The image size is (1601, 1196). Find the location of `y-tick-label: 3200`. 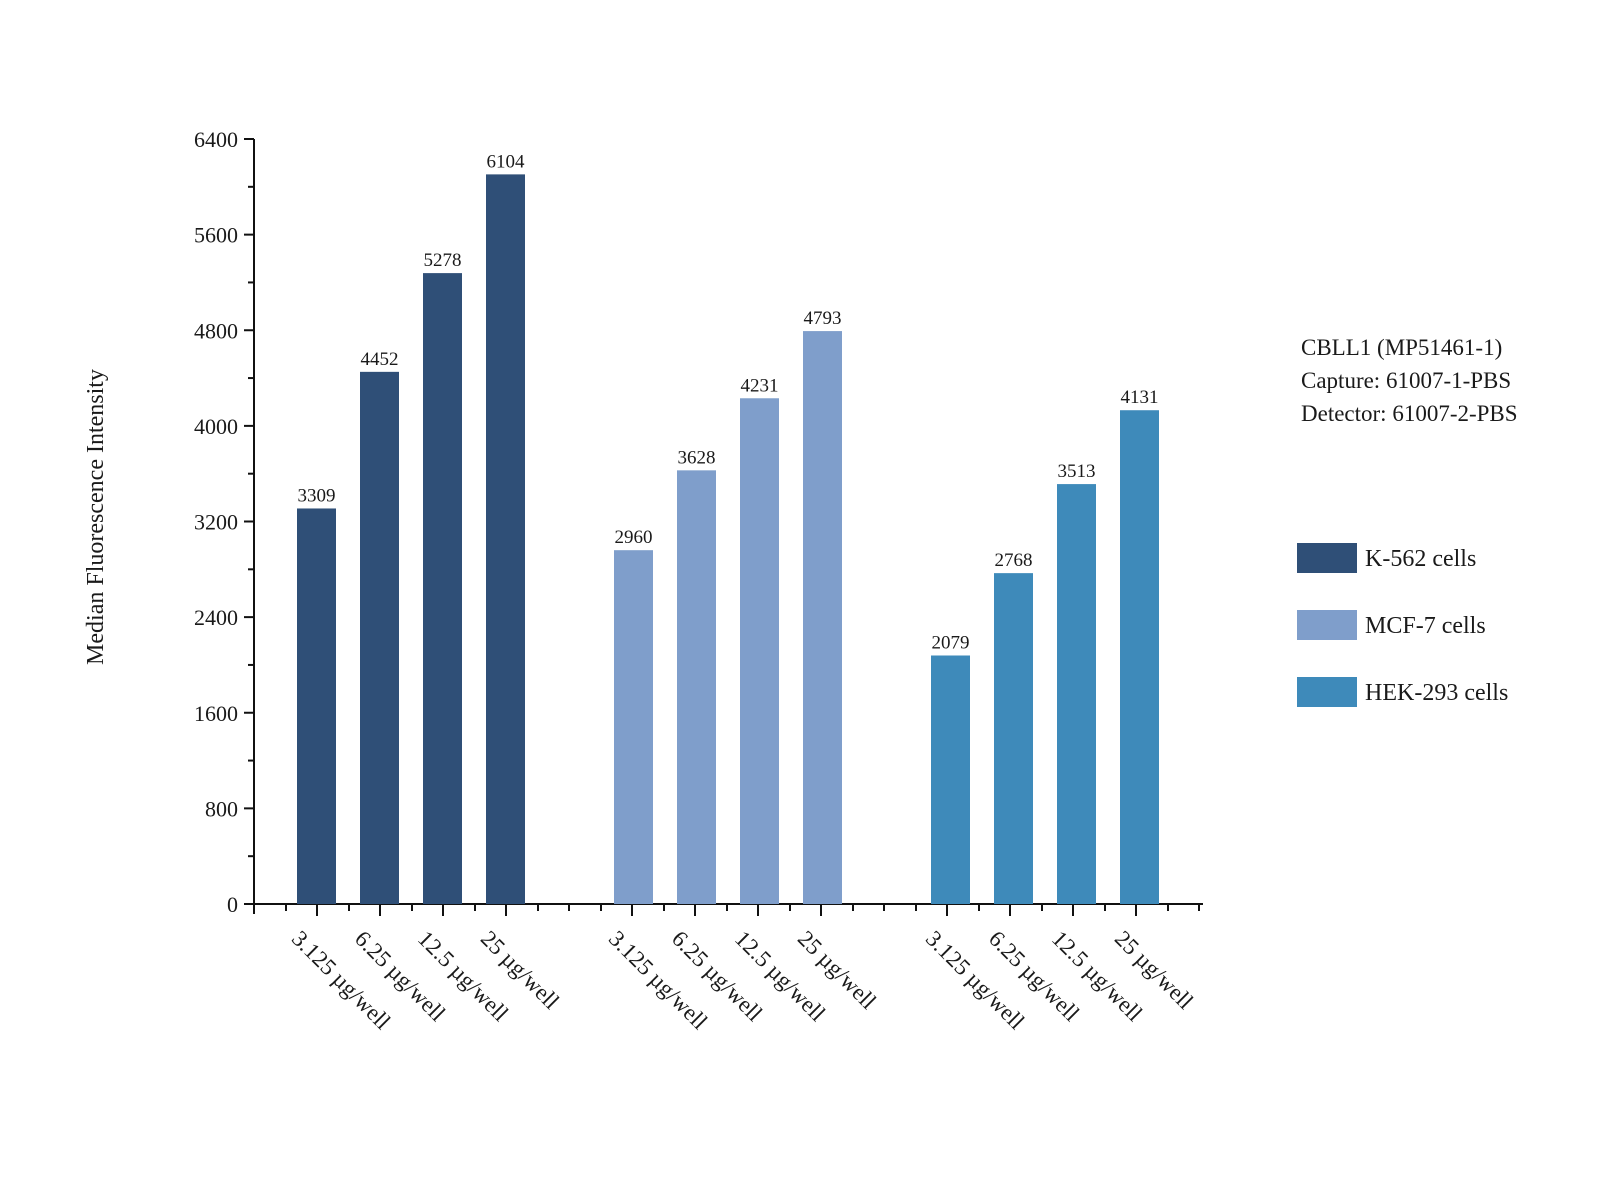

y-tick-label: 3200 is located at coordinates (216, 522).